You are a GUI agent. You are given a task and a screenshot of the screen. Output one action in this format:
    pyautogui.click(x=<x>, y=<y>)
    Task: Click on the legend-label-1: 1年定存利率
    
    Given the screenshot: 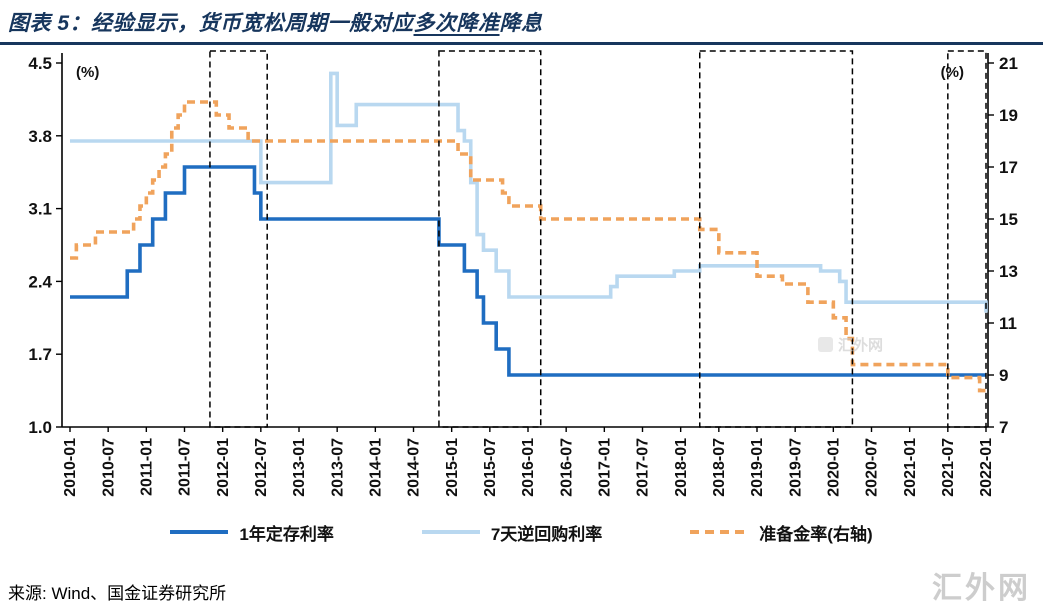 What is the action you would take?
    pyautogui.click(x=286, y=534)
    